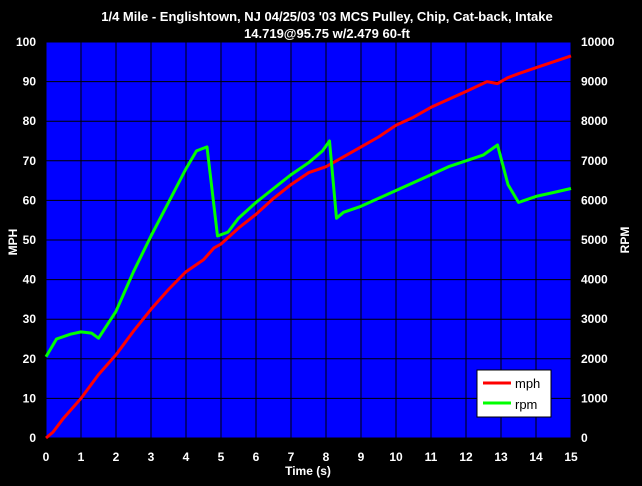  I want to click on y2-tick-label: 5000, so click(594, 240).